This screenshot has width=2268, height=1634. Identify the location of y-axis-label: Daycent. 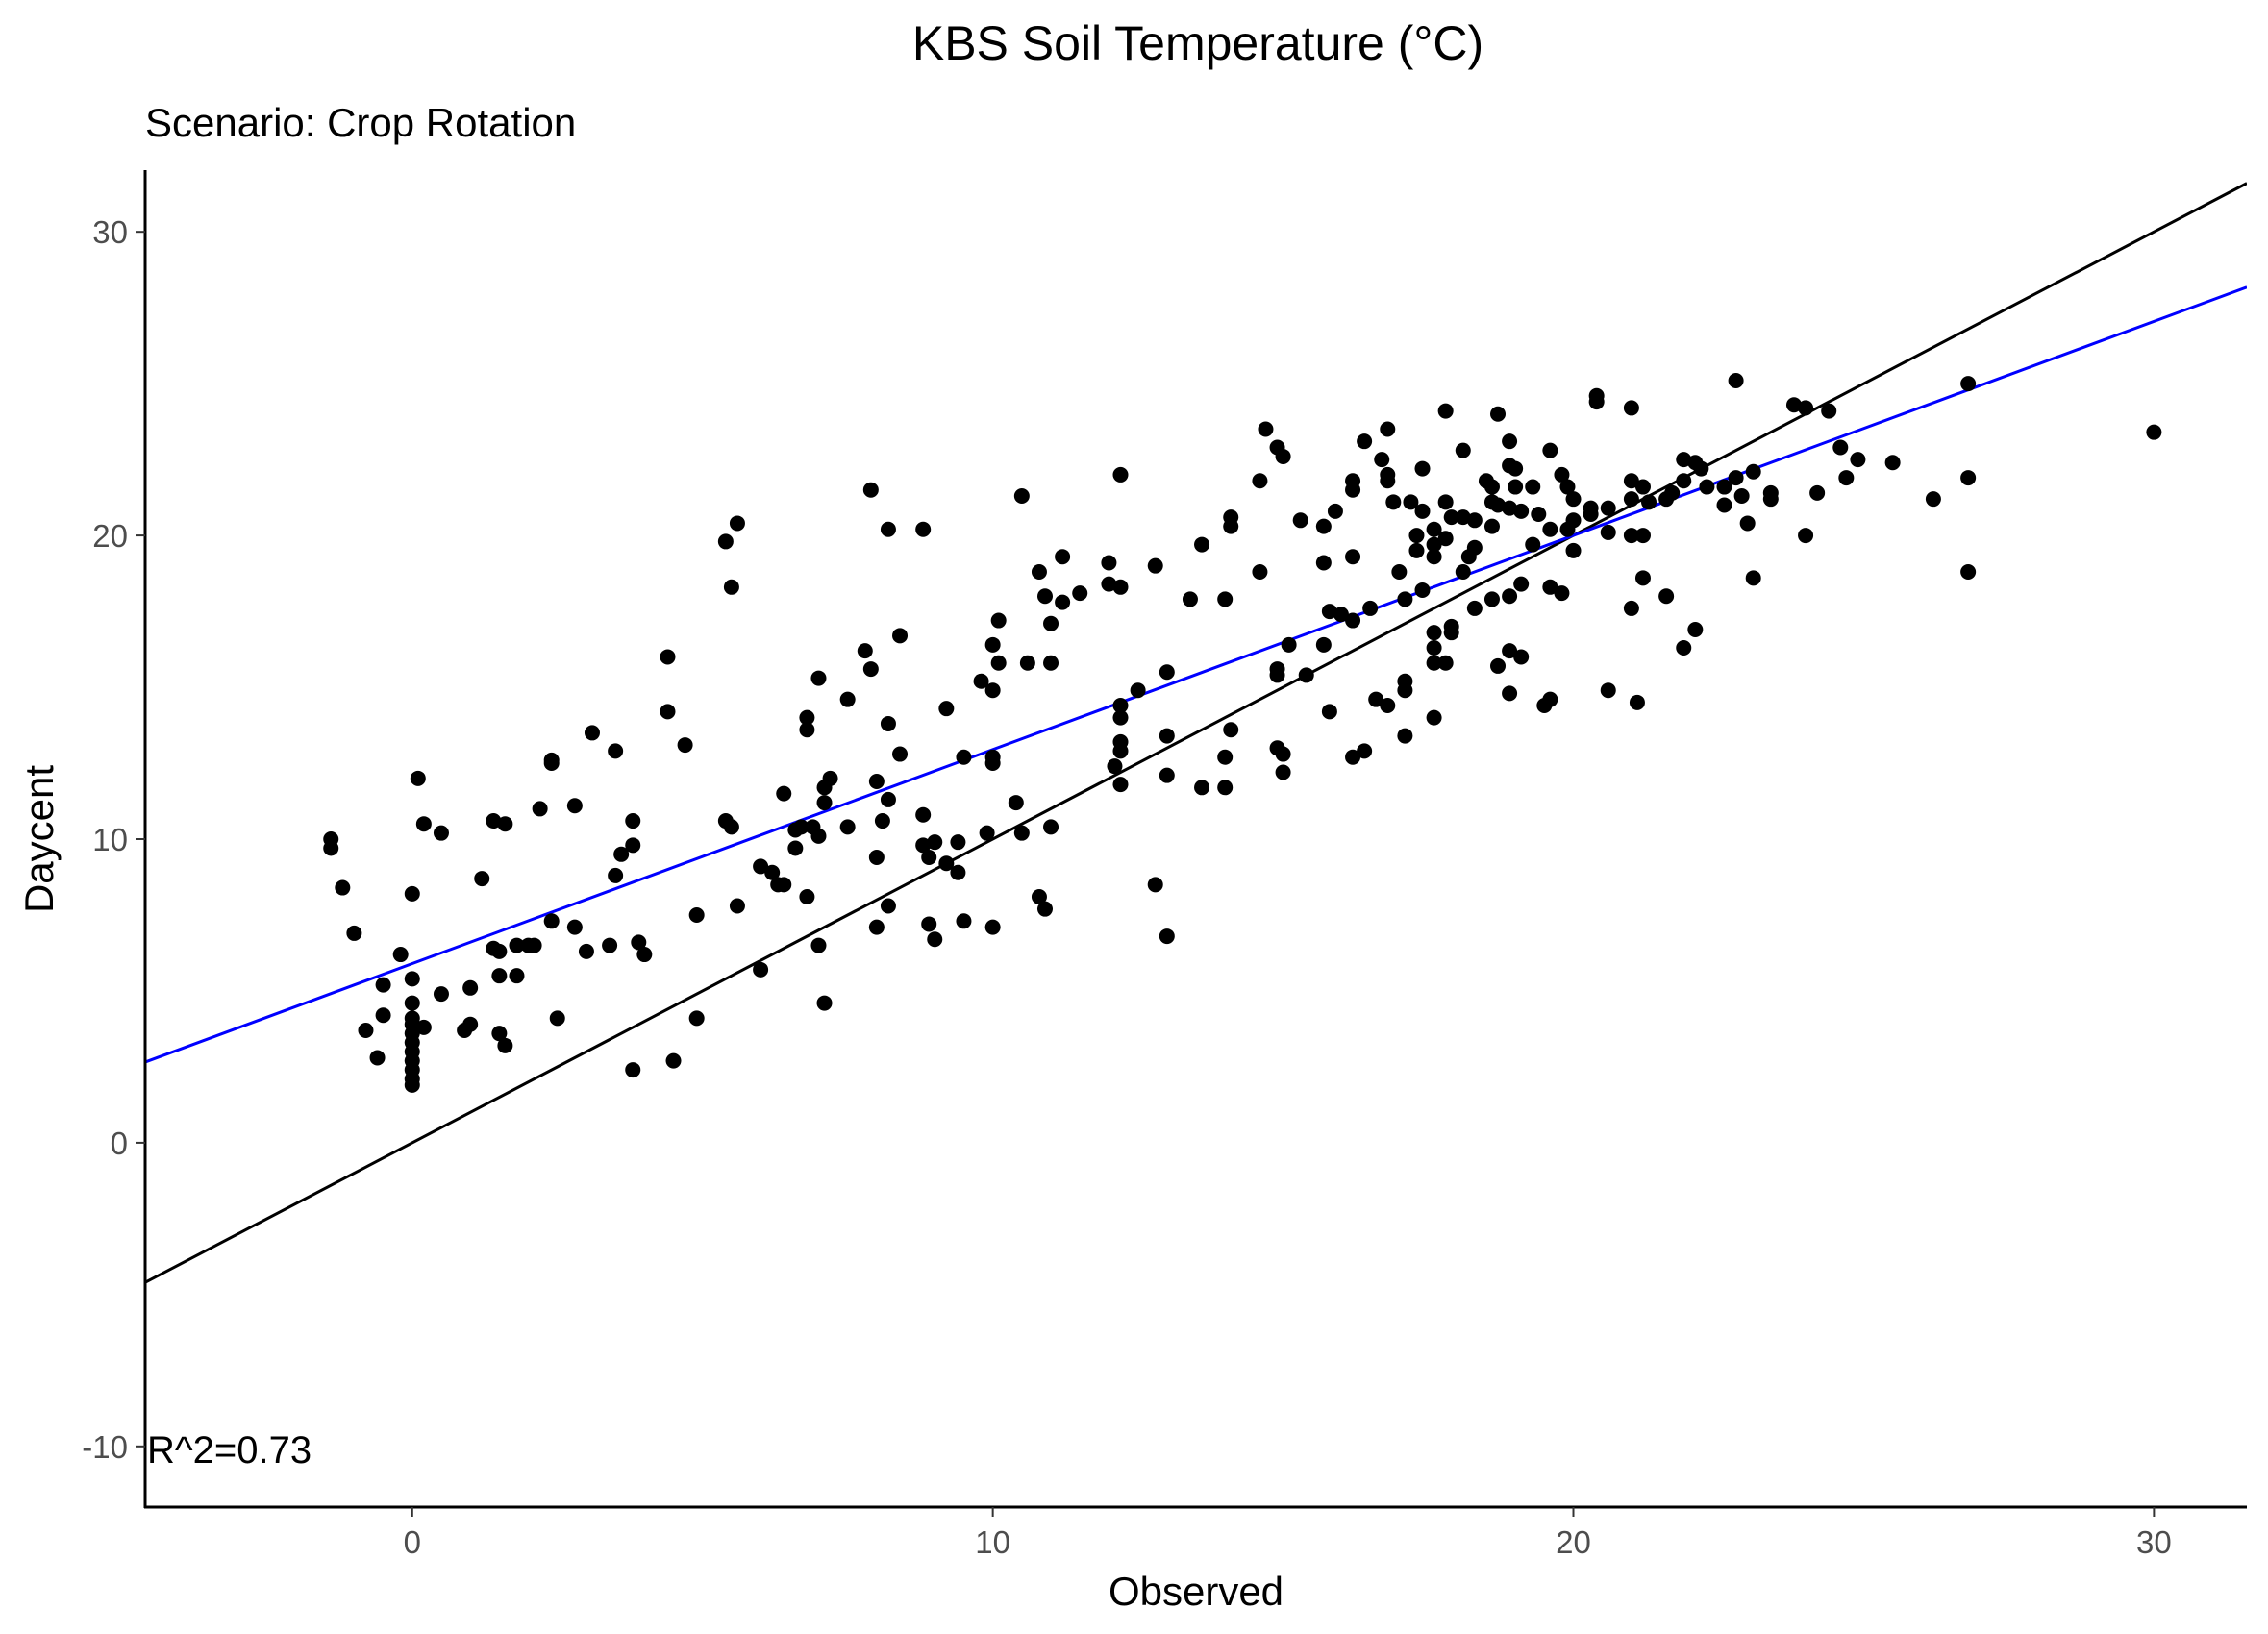
(39, 839).